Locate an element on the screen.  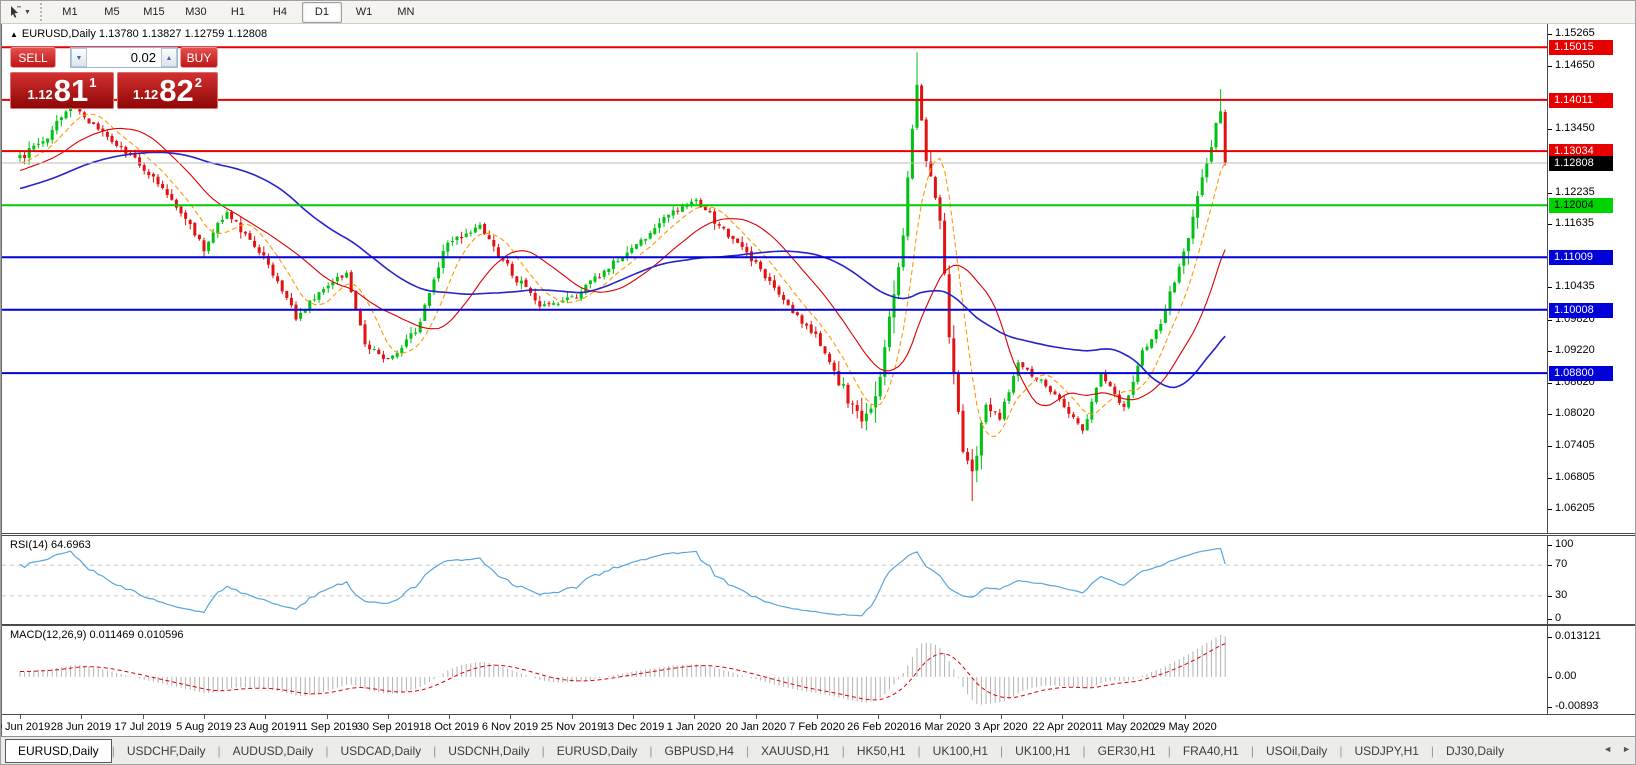
price-axis-tick: 1.10435 is located at coordinates (1571, 286).